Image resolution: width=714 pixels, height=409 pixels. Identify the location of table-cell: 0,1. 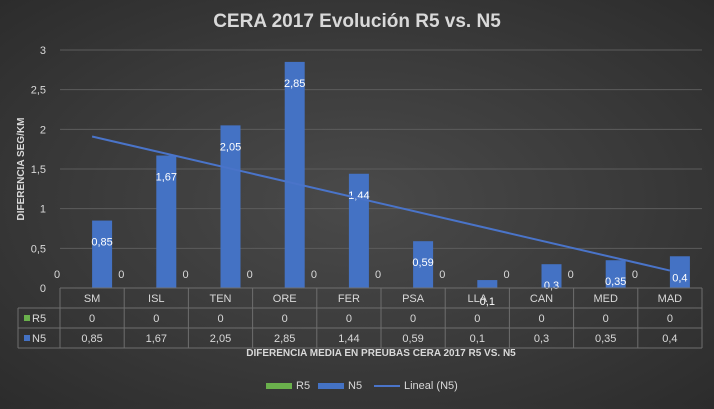
(477, 339).